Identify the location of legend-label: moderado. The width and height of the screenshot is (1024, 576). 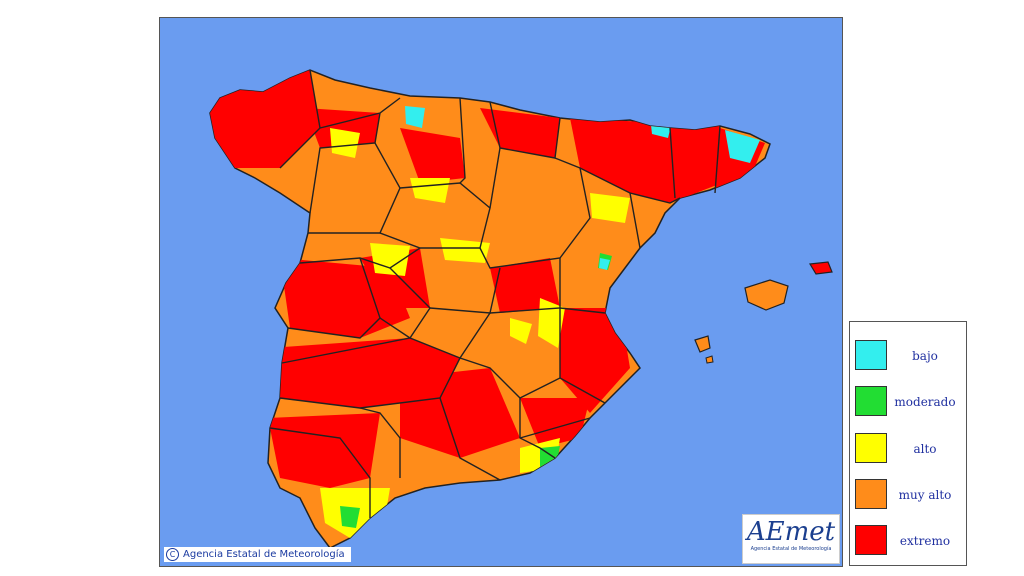
(925, 402).